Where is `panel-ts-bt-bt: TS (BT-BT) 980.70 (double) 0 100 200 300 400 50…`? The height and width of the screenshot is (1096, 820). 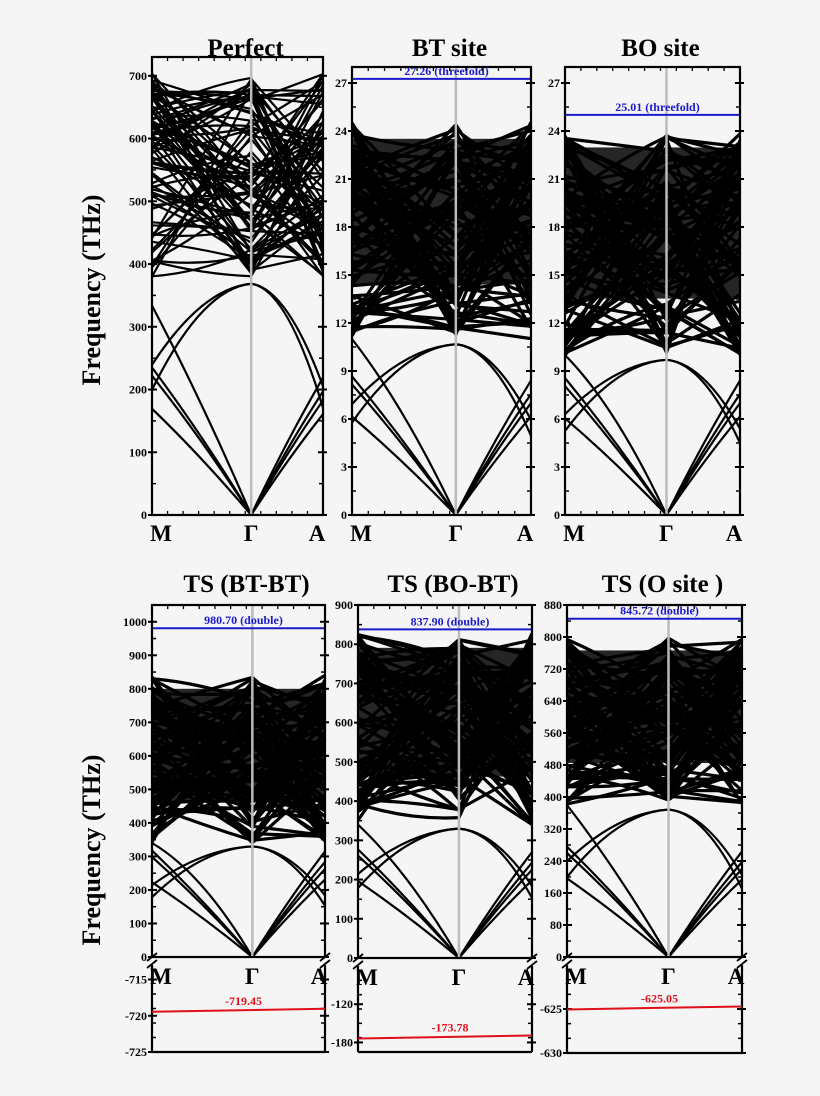
panel-ts-bt-bt: TS (BT-BT) 980.70 (double) 0 100 200 300 400 50… is located at coordinates (227, 815).